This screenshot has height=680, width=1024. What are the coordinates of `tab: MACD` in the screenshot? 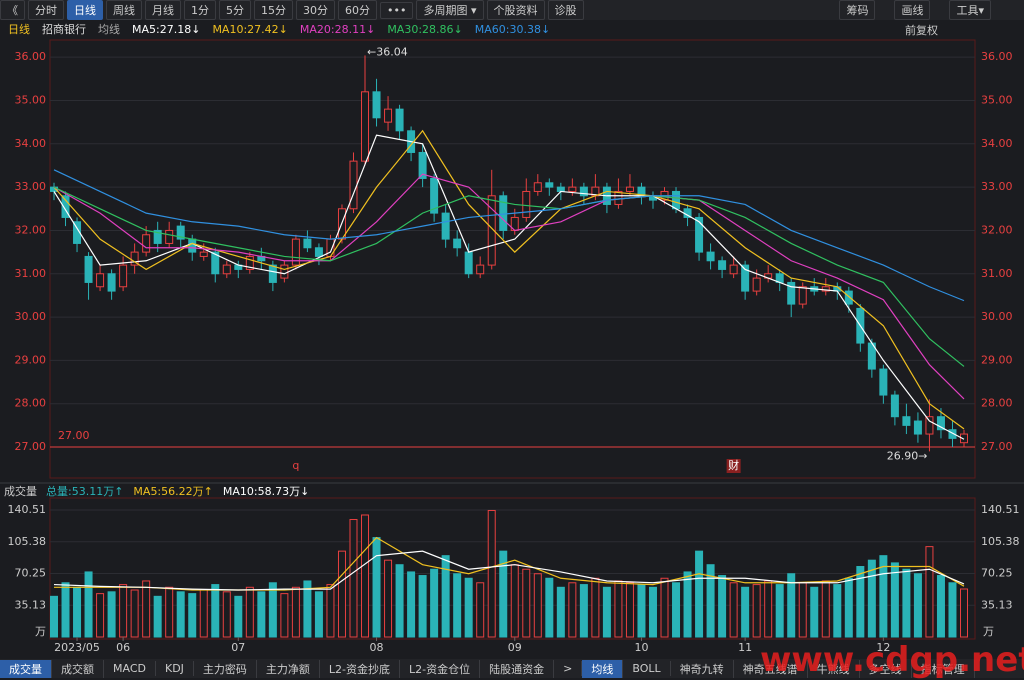 It's located at (130, 668).